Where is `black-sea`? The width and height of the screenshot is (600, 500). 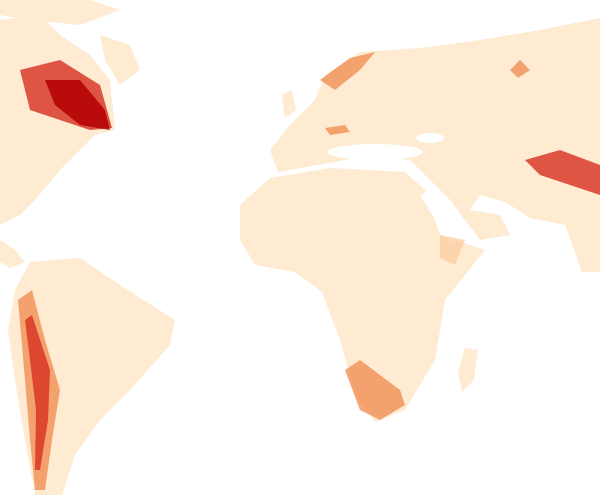
black-sea is located at coordinates (430, 138).